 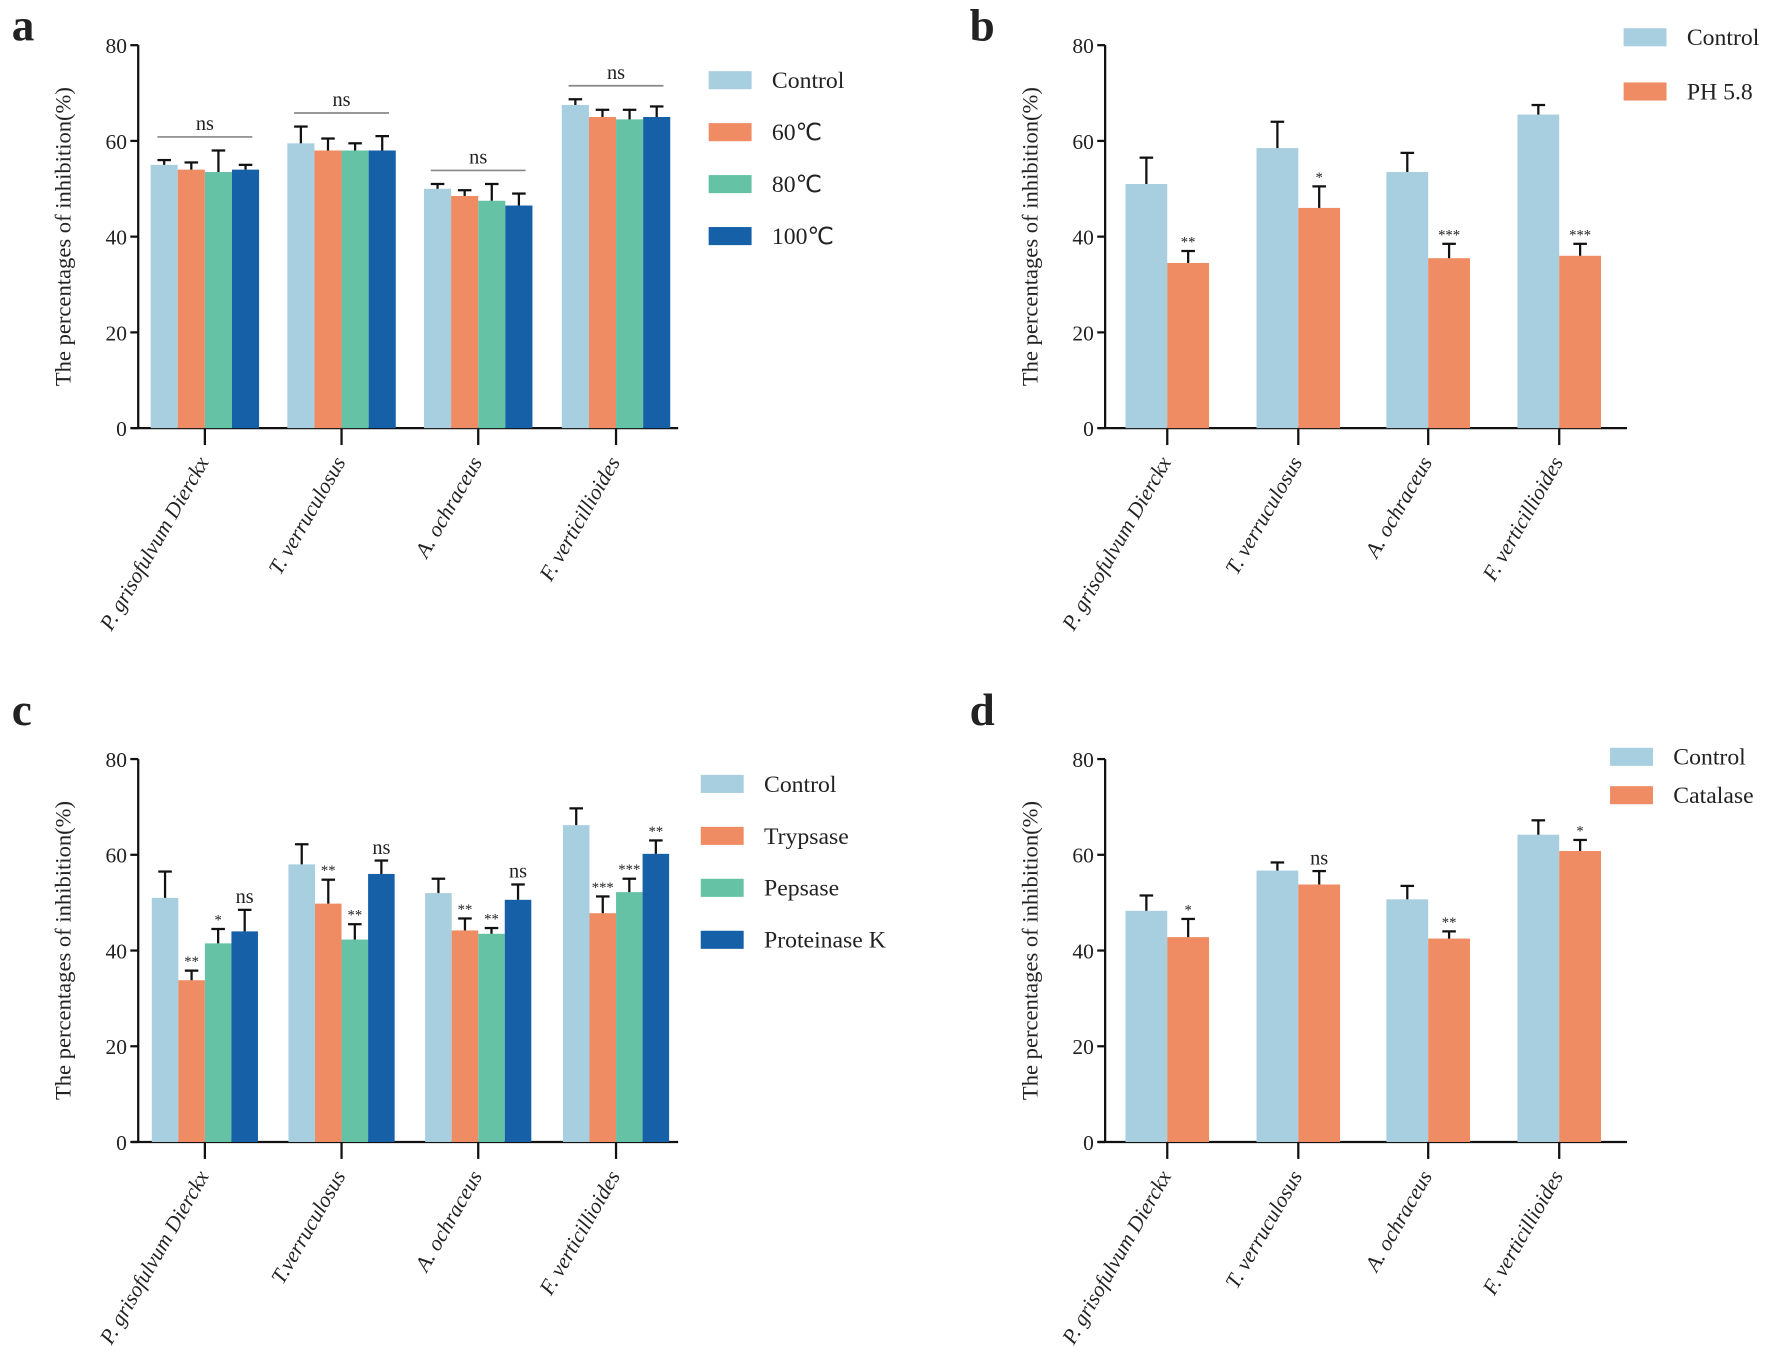 What do you see at coordinates (825, 941) in the screenshot?
I see `legend-label: Proteinase K` at bounding box center [825, 941].